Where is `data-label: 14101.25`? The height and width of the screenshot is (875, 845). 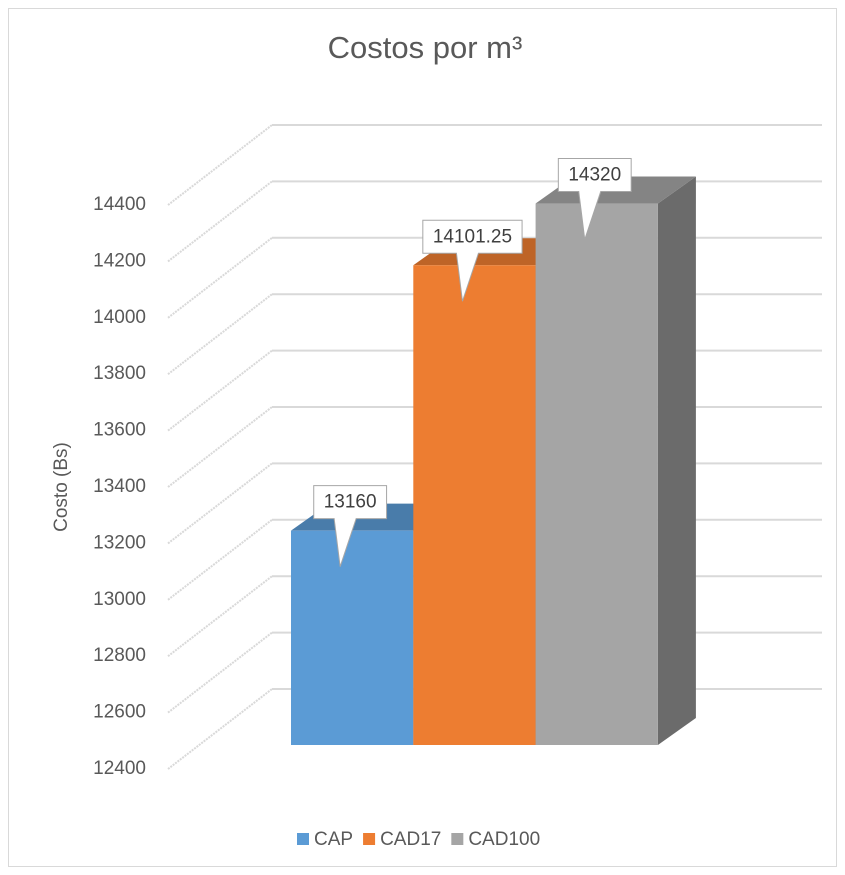 data-label: 14101.25 is located at coordinates (472, 236).